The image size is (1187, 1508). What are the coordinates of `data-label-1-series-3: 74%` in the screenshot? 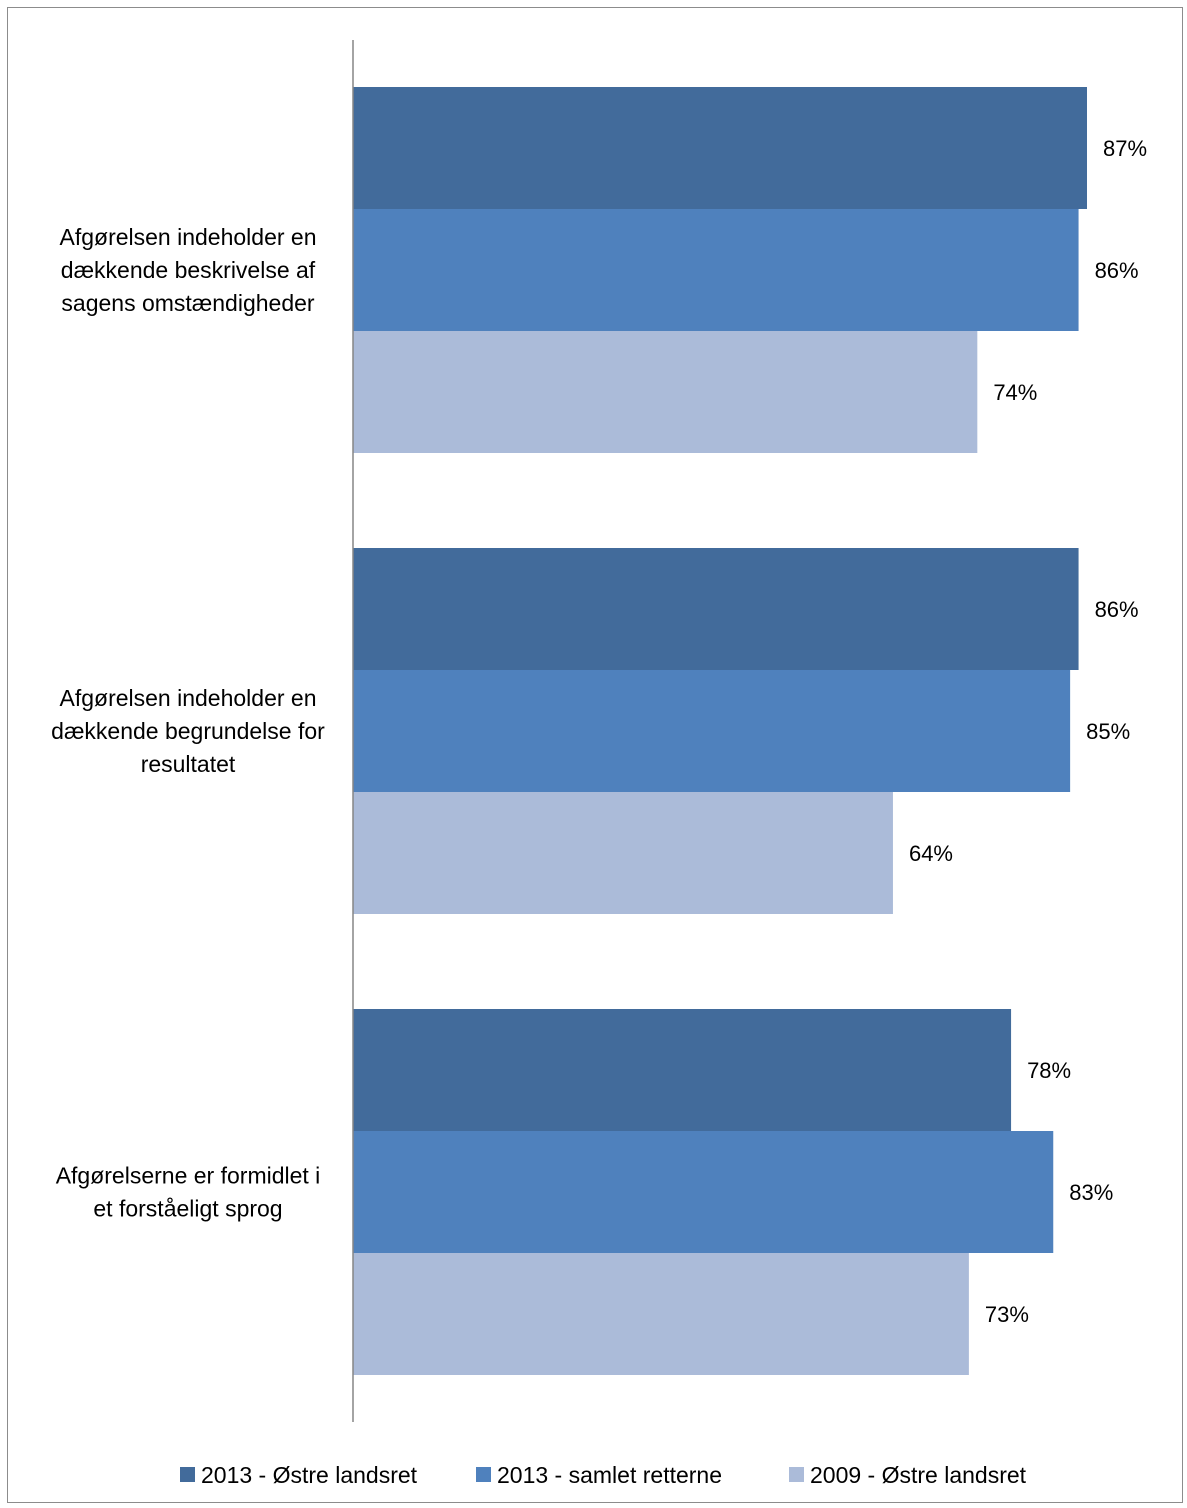 It's located at (1015, 392).